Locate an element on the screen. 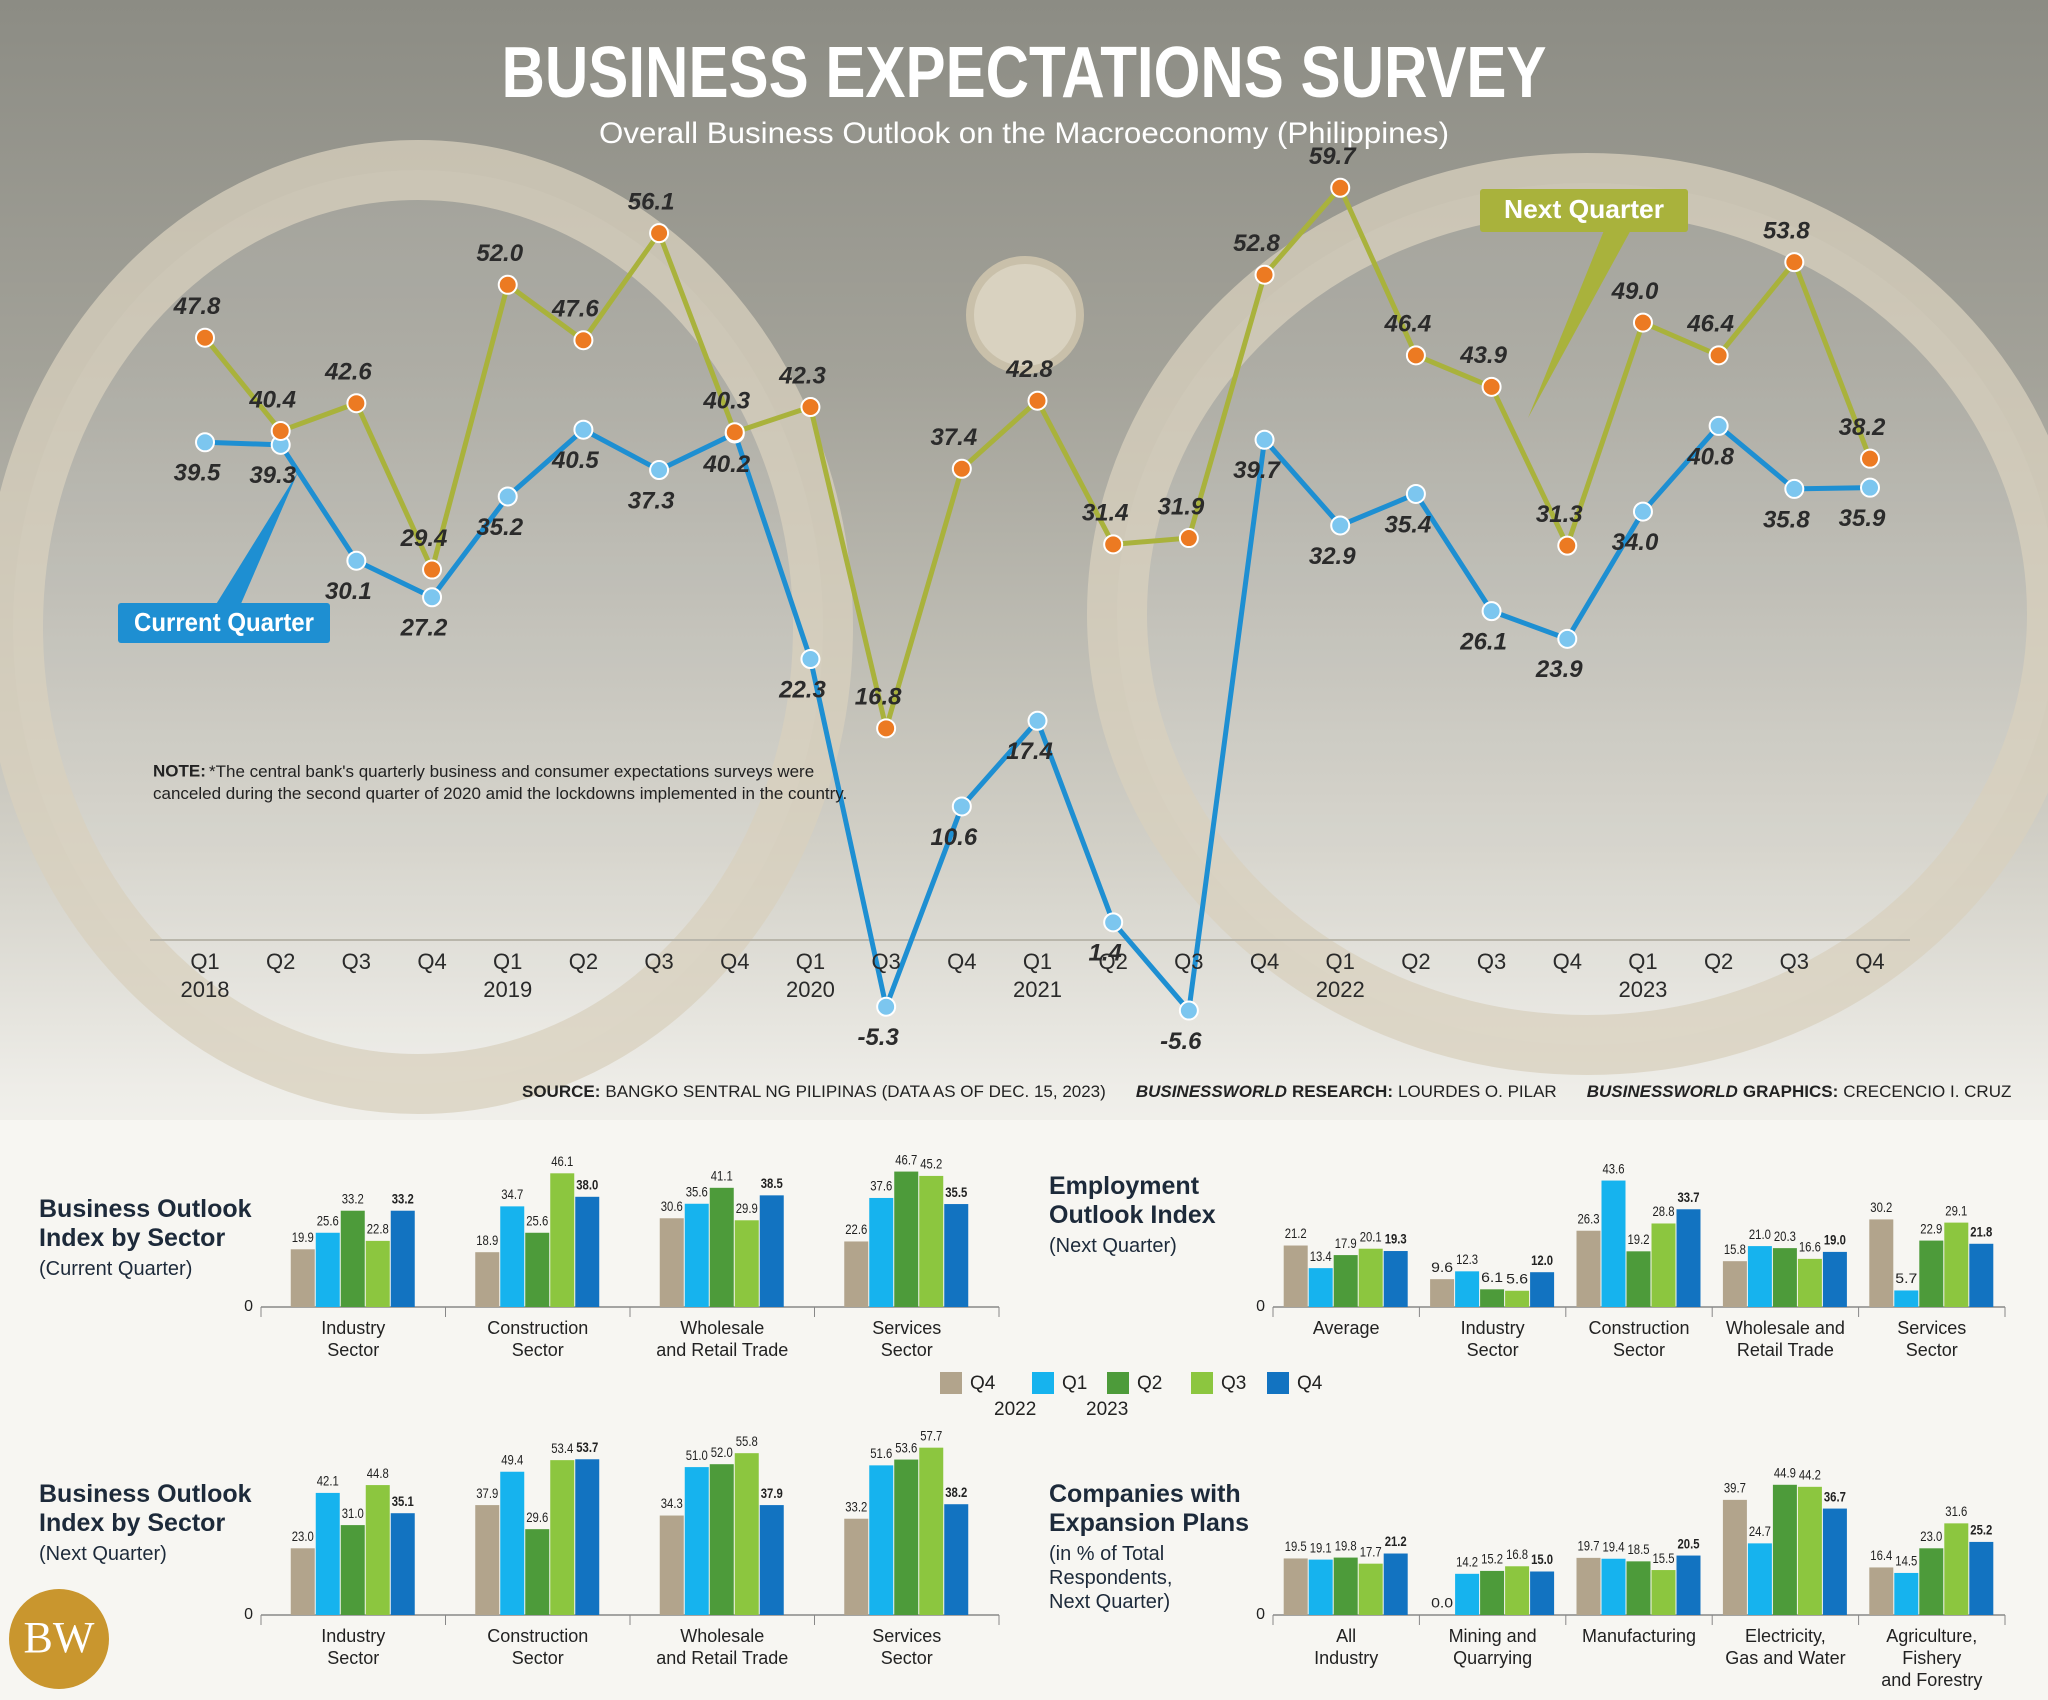 This screenshot has width=2048, height=1700. legend-label: Q2 is located at coordinates (1149, 1383).